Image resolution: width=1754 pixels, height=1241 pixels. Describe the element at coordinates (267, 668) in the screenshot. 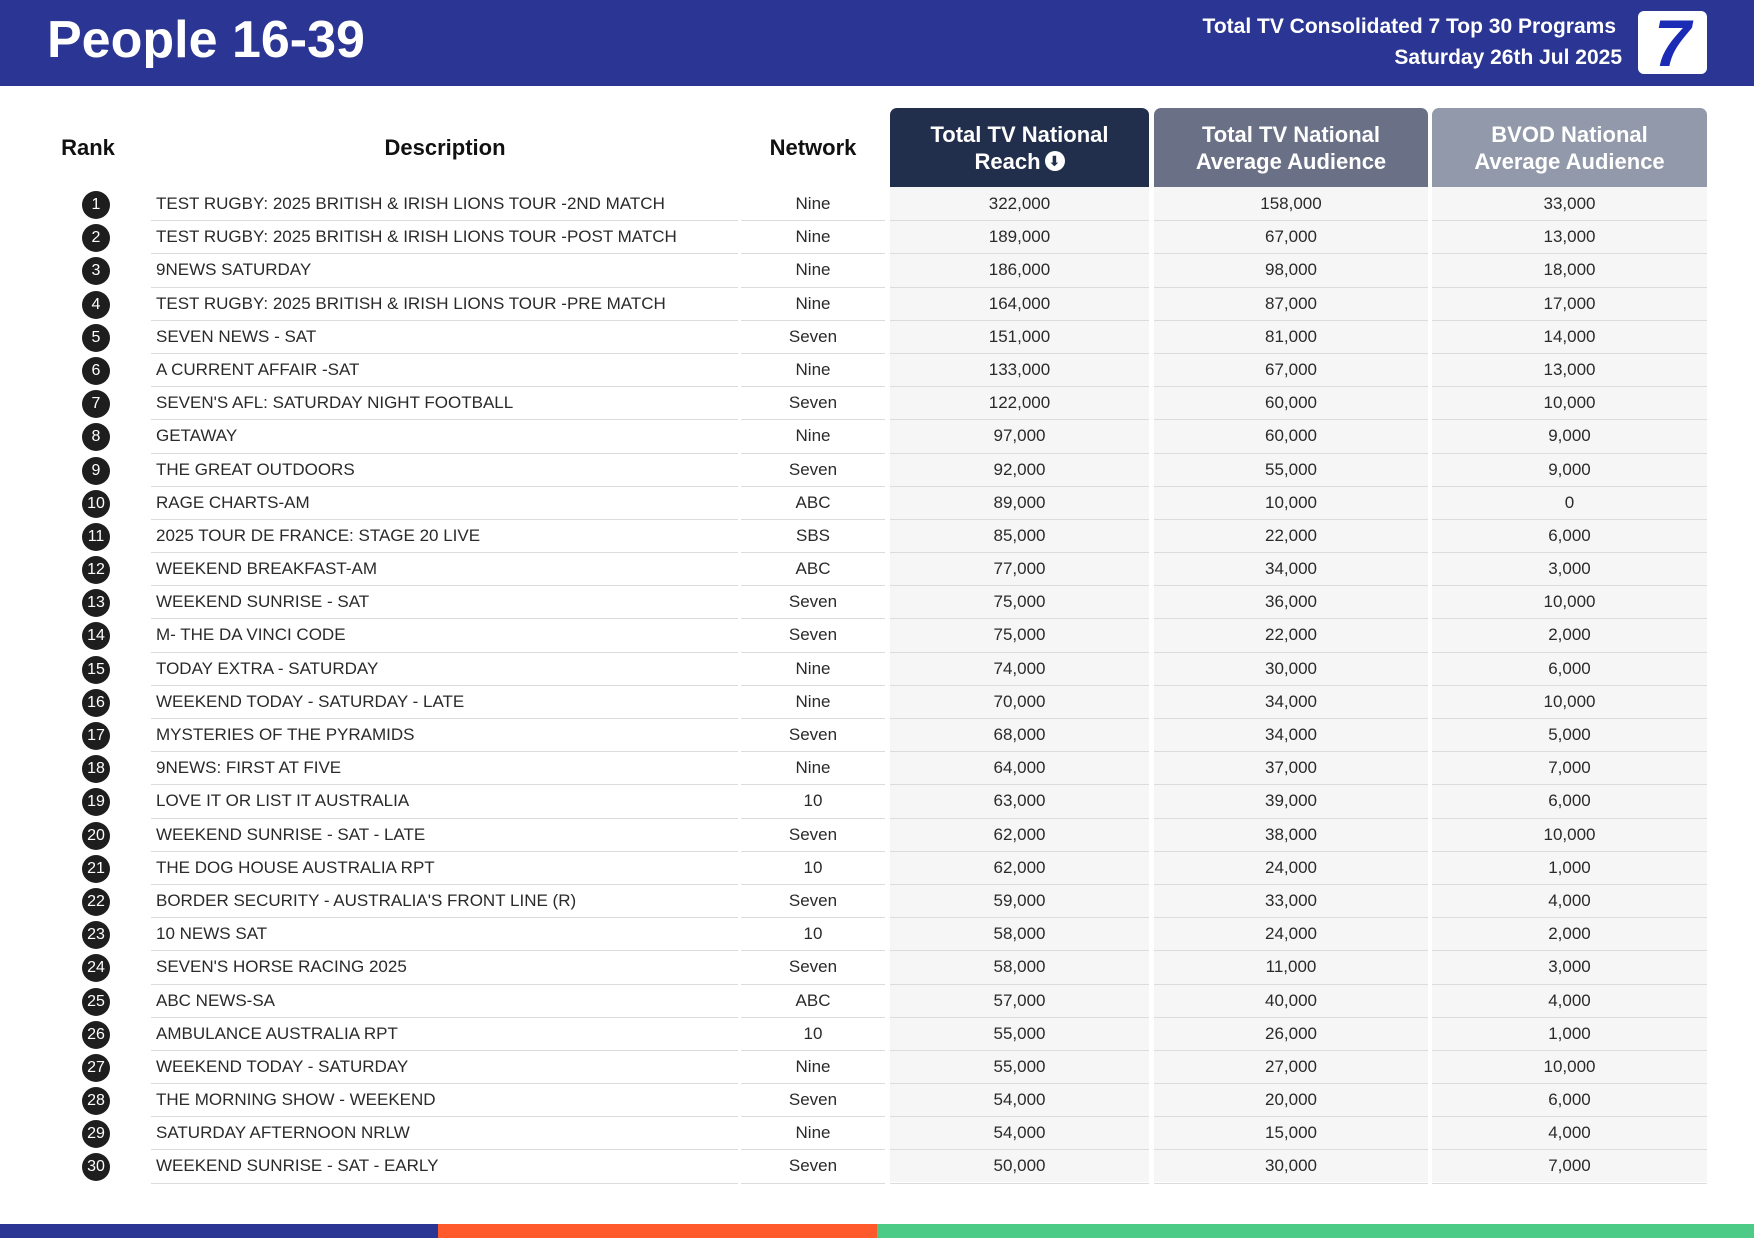

I see `program-description: TODAY EXTRA - SATURDAY` at that location.